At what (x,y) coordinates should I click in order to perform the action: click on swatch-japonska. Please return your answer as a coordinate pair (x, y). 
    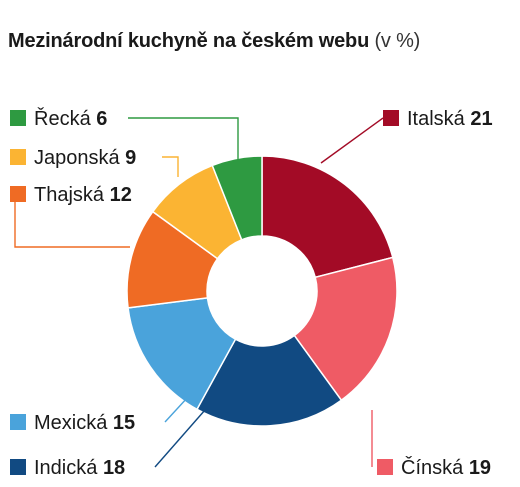
    Looking at the image, I should click on (18, 157).